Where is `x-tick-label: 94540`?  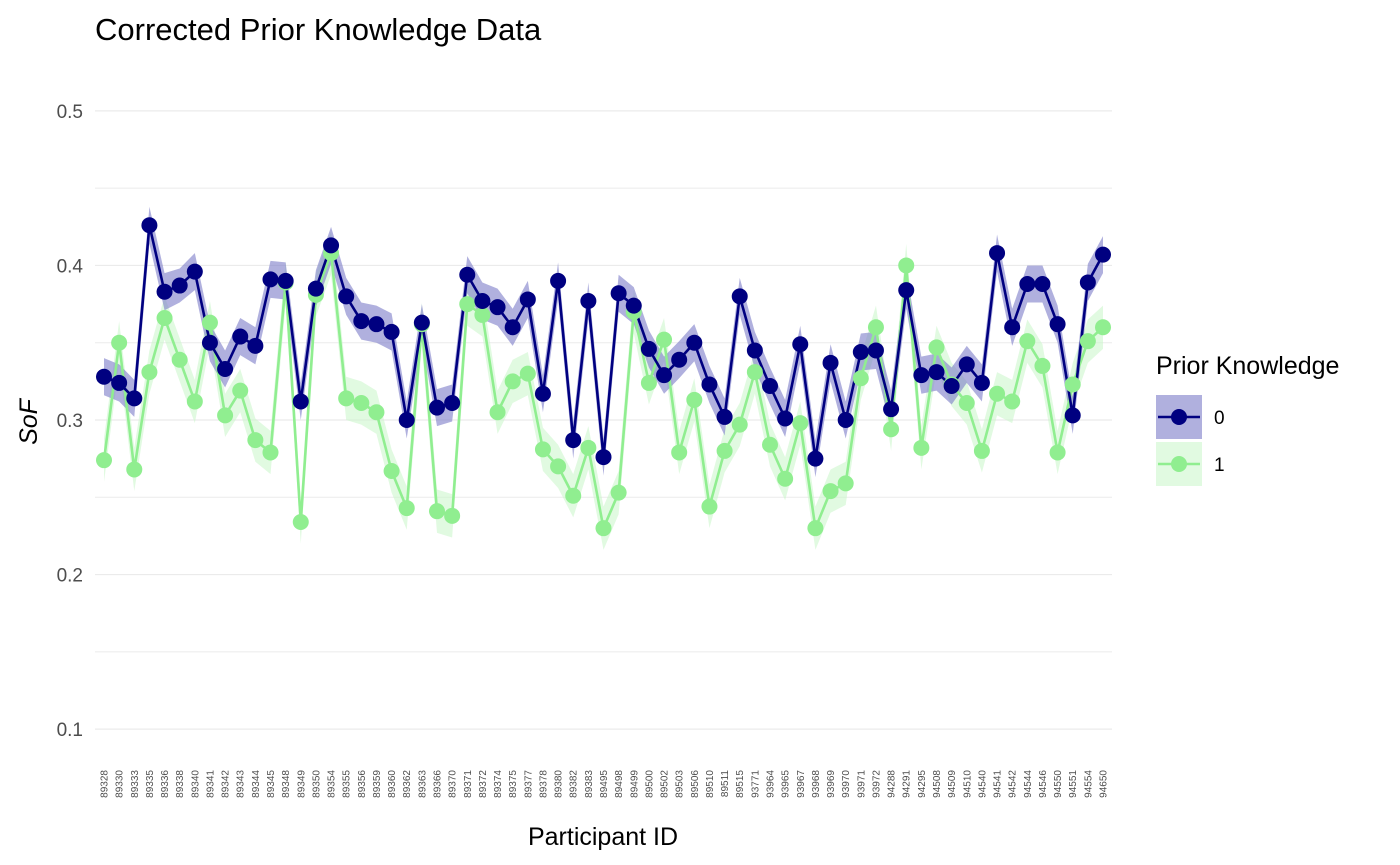 x-tick-label: 94540 is located at coordinates (982, 784).